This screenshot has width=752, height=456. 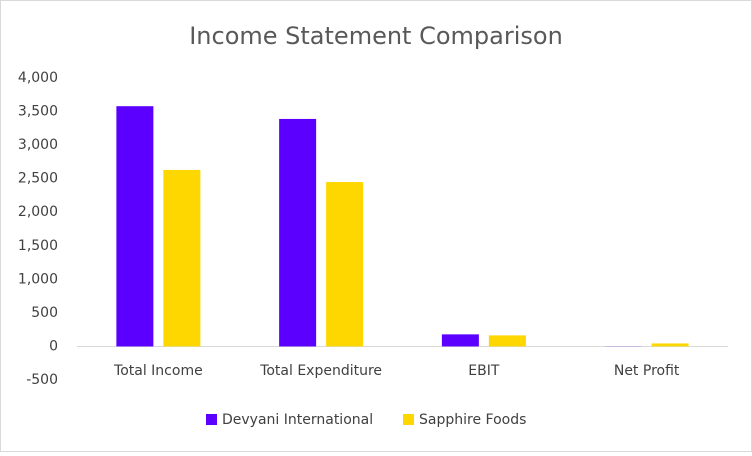 I want to click on y-tick-label: 500, so click(x=44, y=313).